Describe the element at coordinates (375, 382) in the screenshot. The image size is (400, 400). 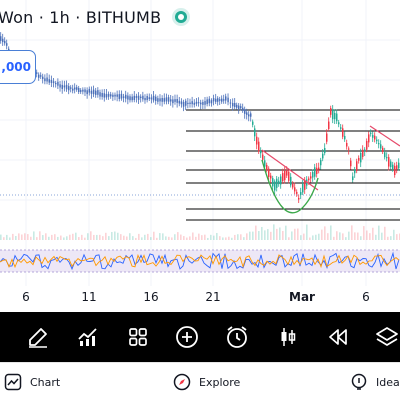
I see `nav-ideas: Ideas` at that location.